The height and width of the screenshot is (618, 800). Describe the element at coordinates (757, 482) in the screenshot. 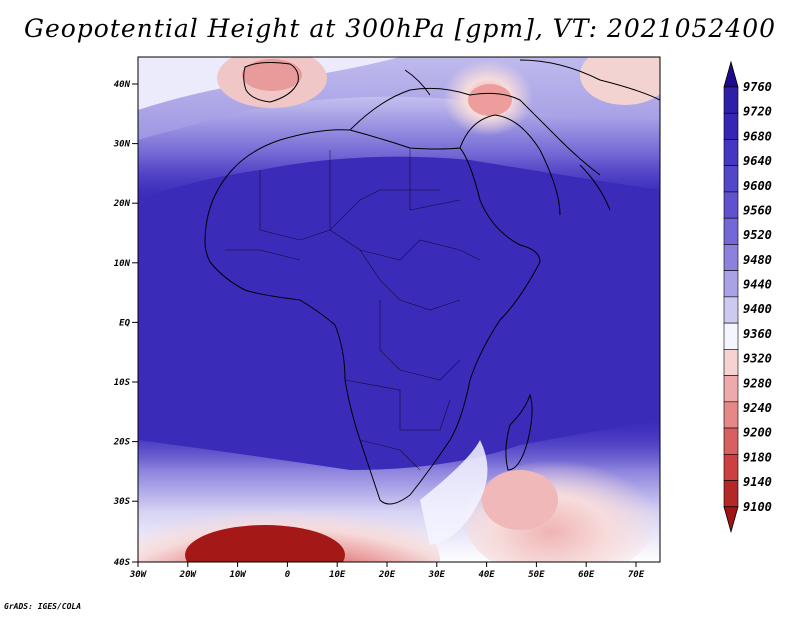

I see `colorbar-label: 9140` at that location.